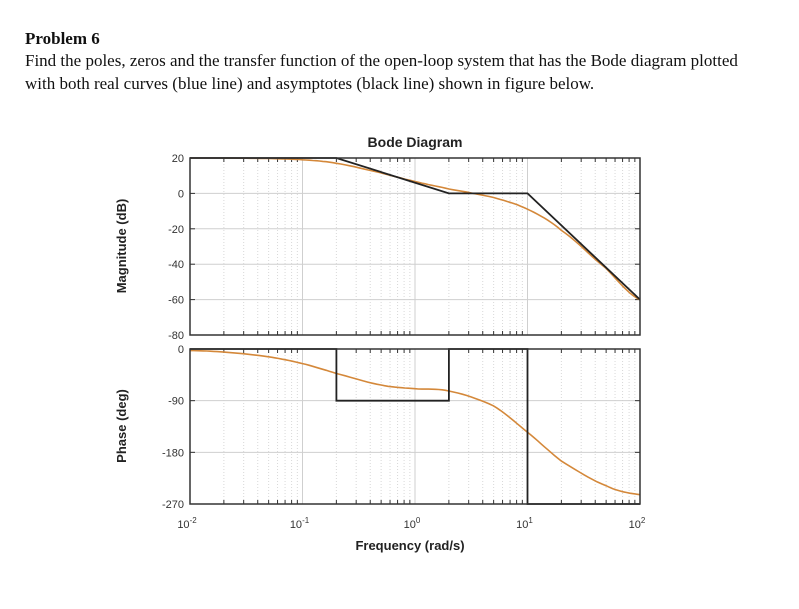  I want to click on magnitude-y-tick-label: -60, so click(176, 301).